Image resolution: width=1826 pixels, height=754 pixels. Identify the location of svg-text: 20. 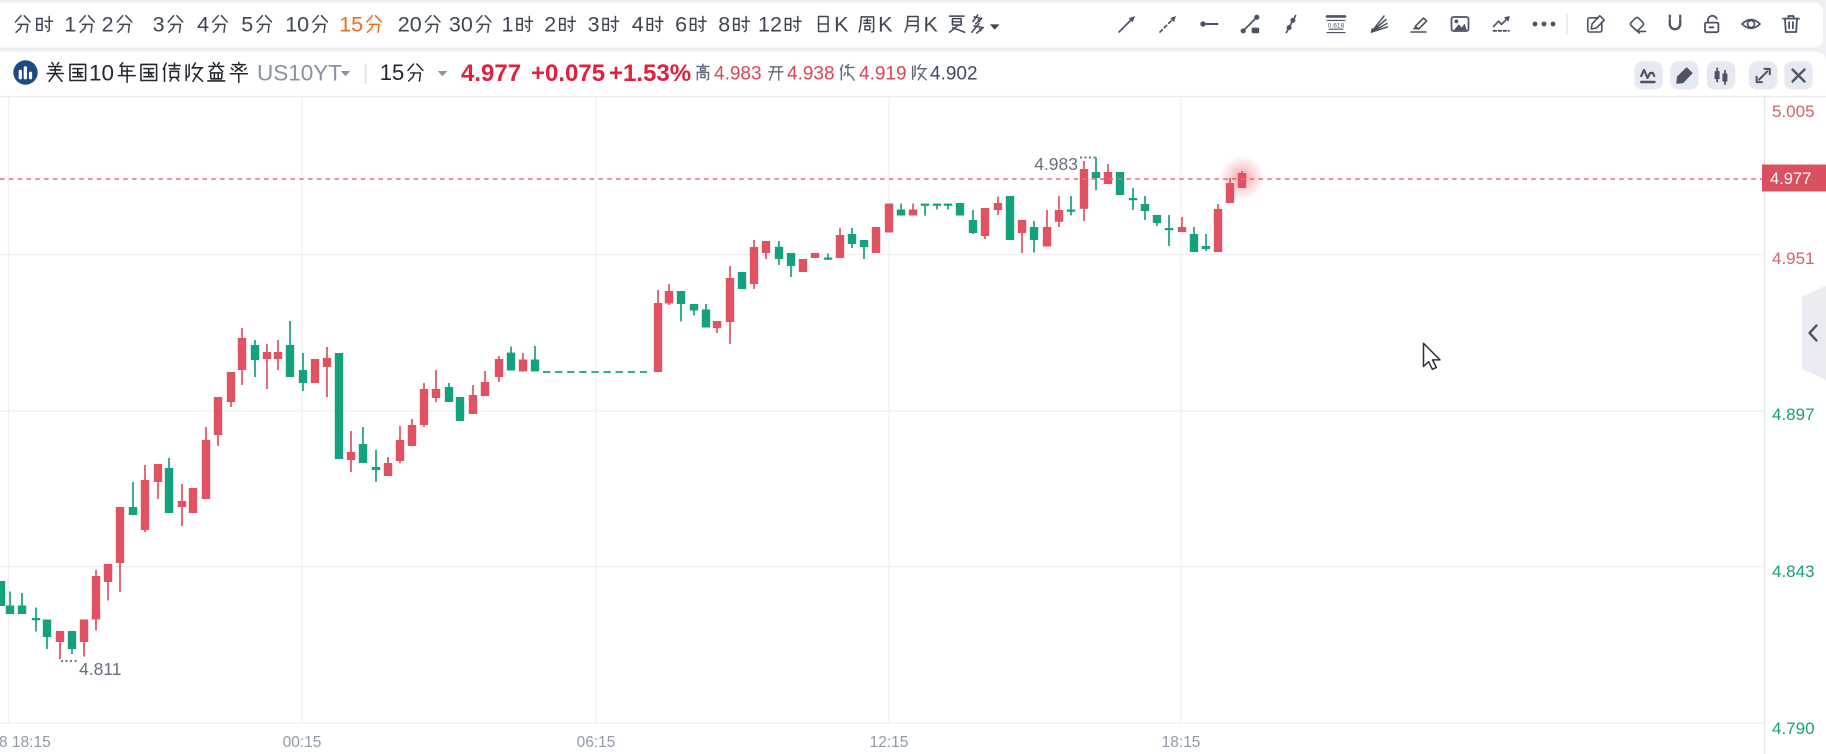
(410, 25).